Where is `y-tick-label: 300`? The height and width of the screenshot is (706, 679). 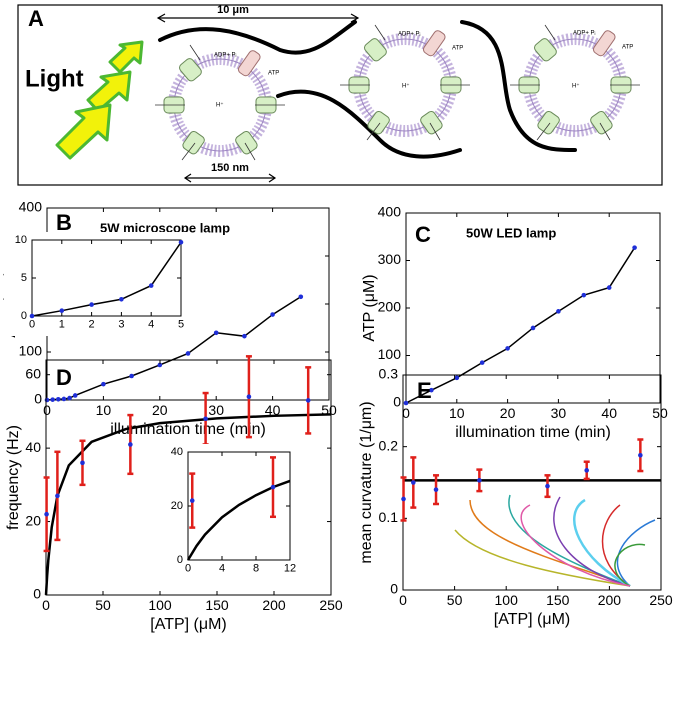 y-tick-label: 300 is located at coordinates (390, 259).